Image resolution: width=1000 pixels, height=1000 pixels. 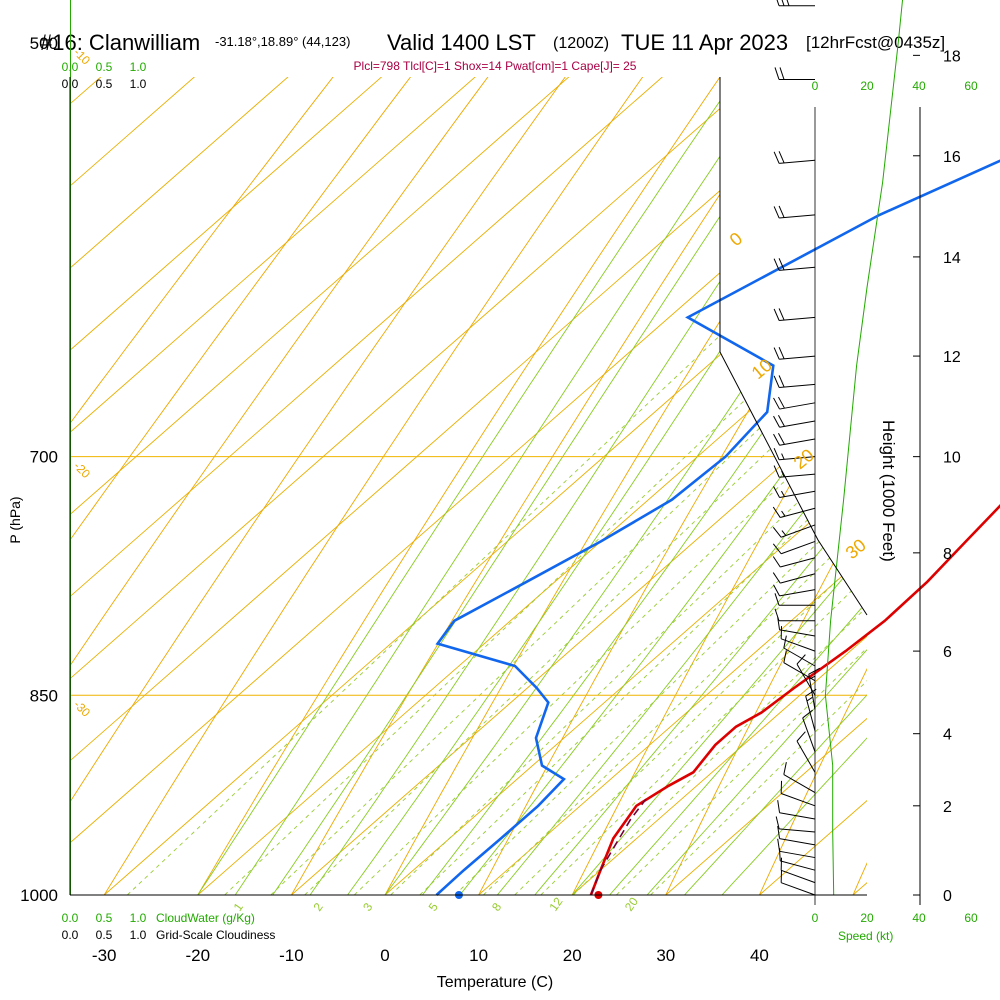 I want to click on speed-tick-bottom: 0, so click(x=815, y=918).